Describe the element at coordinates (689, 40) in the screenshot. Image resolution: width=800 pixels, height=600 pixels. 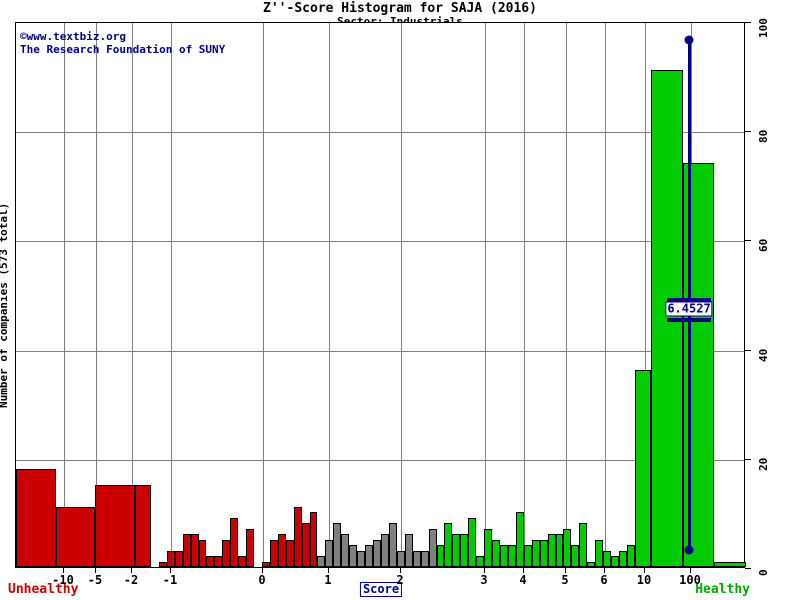
I see `score-marker-top-dot` at that location.